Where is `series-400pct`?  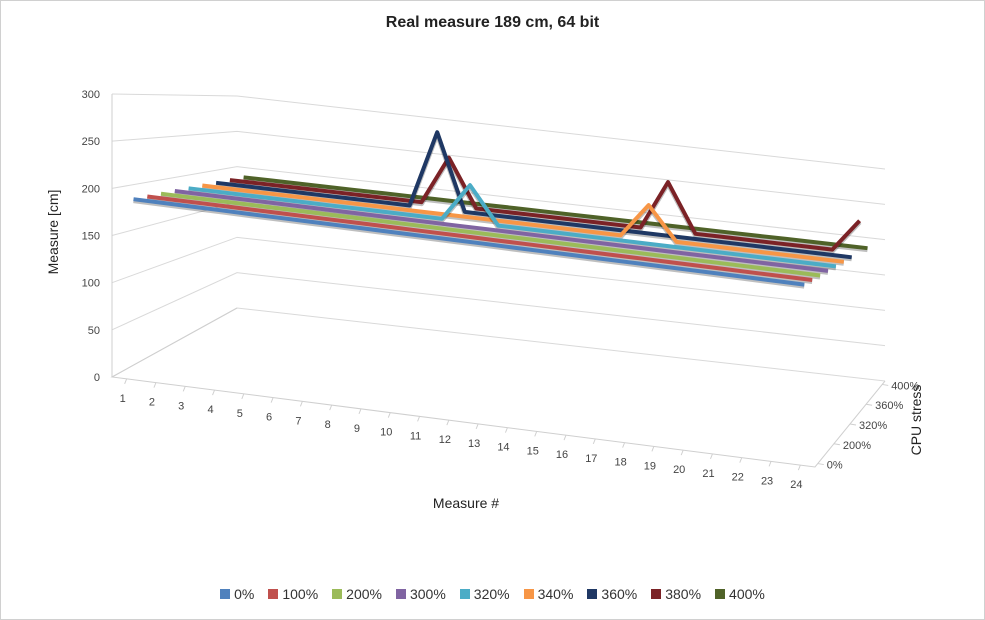 series-400pct is located at coordinates (555, 214).